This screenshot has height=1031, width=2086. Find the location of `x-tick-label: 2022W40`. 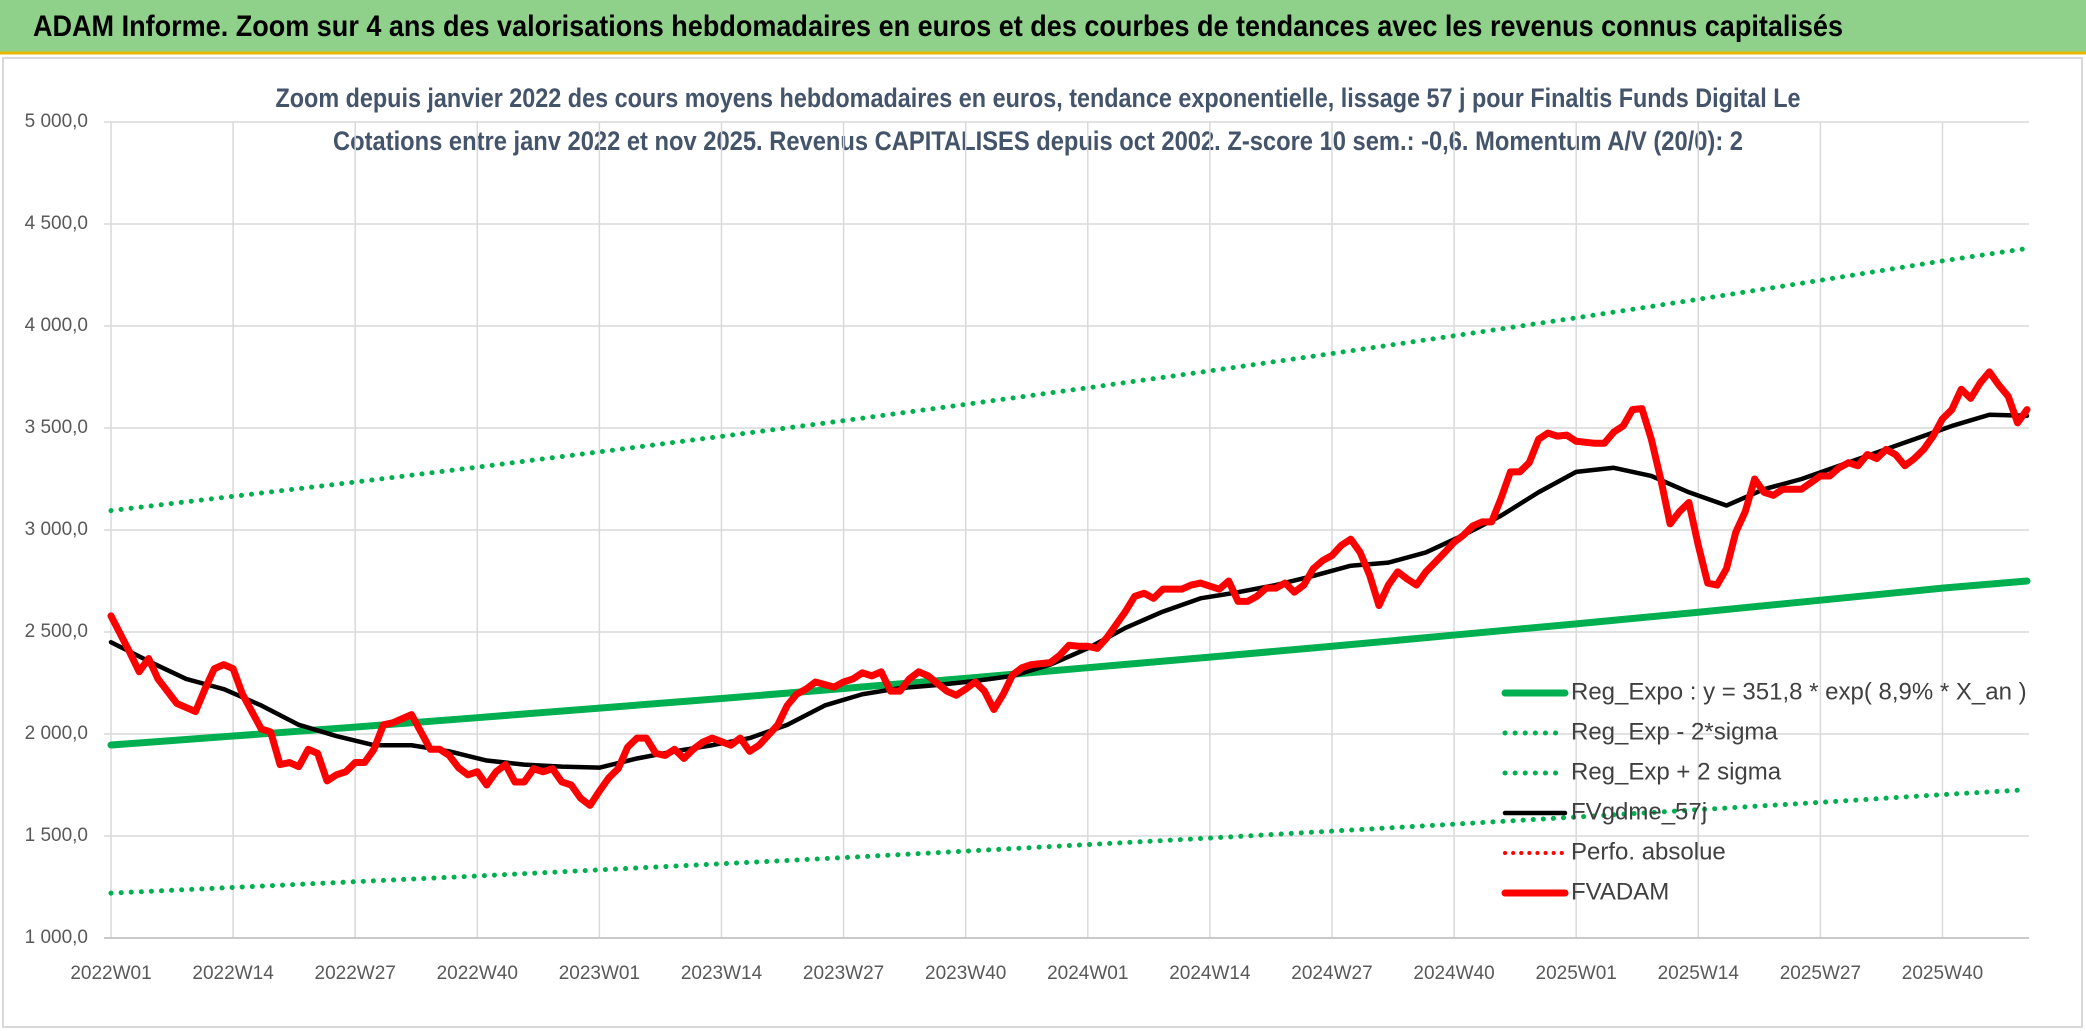

x-tick-label: 2022W40 is located at coordinates (477, 973).